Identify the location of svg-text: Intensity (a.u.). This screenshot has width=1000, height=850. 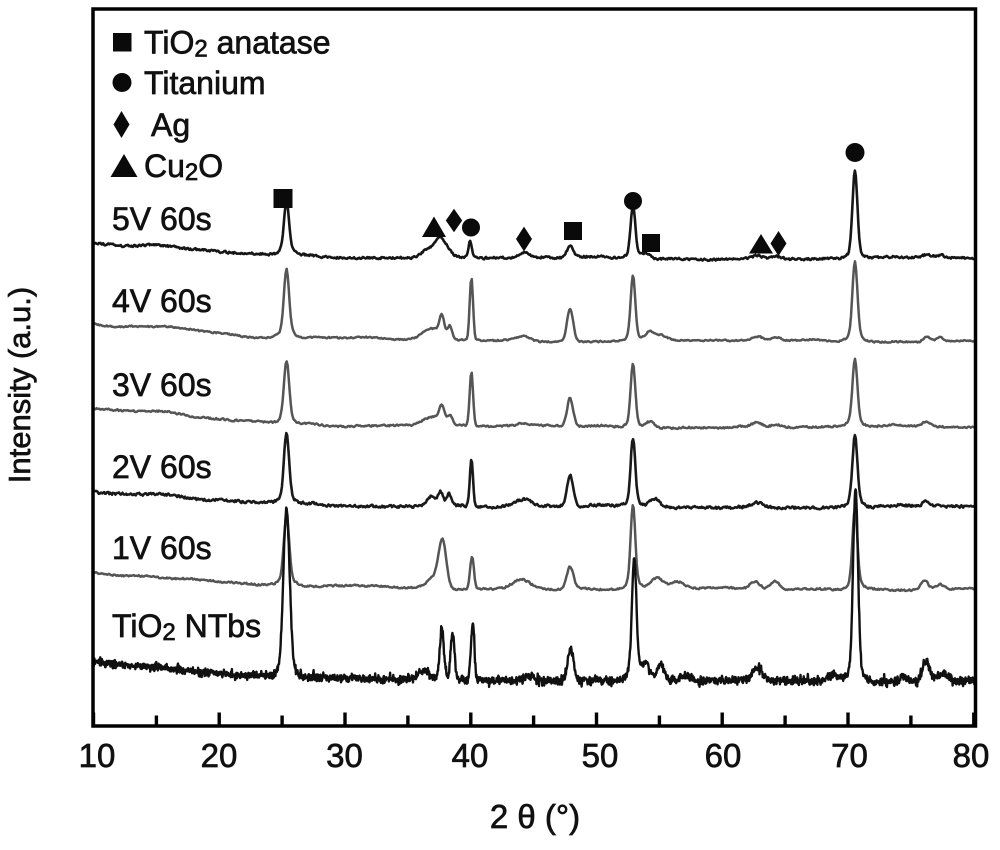
(19, 385).